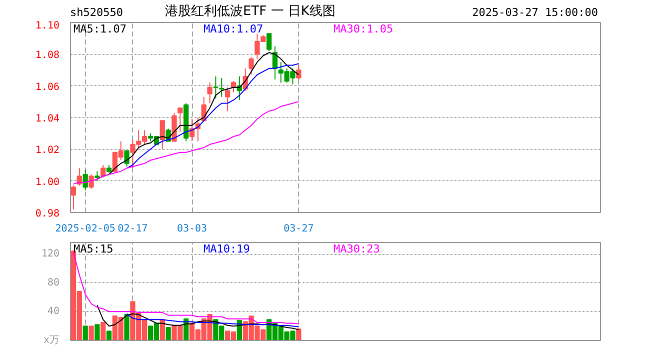 This screenshot has width=660, height=360. What do you see at coordinates (133, 229) in the screenshot?
I see `x-tick-label: 02-17` at bounding box center [133, 229].